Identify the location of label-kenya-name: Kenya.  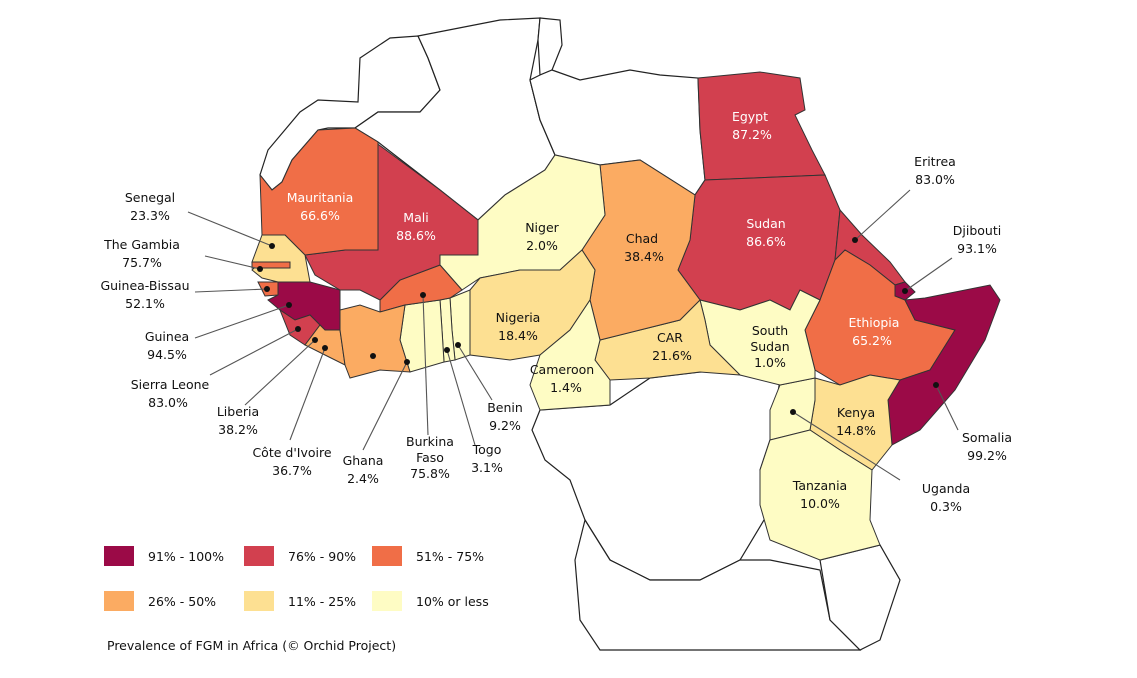
(856, 412).